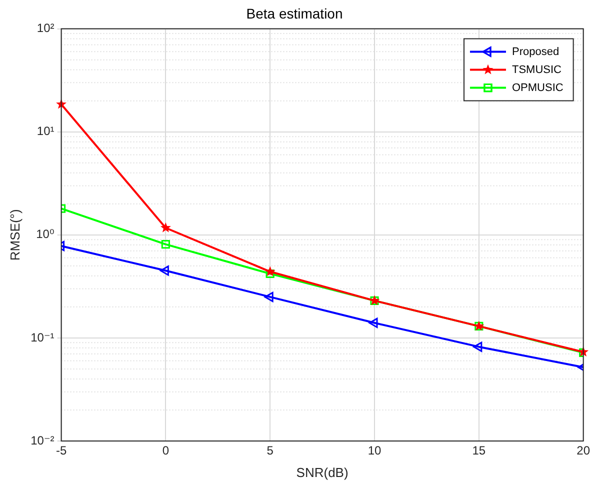 The width and height of the screenshot is (593, 489). Describe the element at coordinates (45, 131) in the screenshot. I see `y-tick-label: 10¹` at that location.